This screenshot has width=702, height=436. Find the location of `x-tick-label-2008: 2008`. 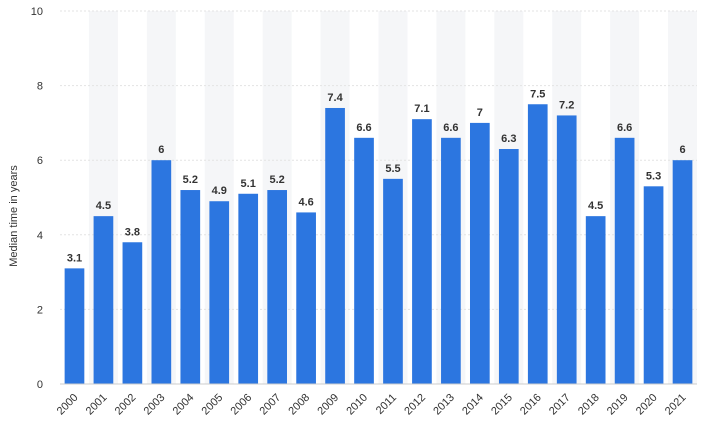

x-tick-label-2008: 2008 is located at coordinates (299, 405).